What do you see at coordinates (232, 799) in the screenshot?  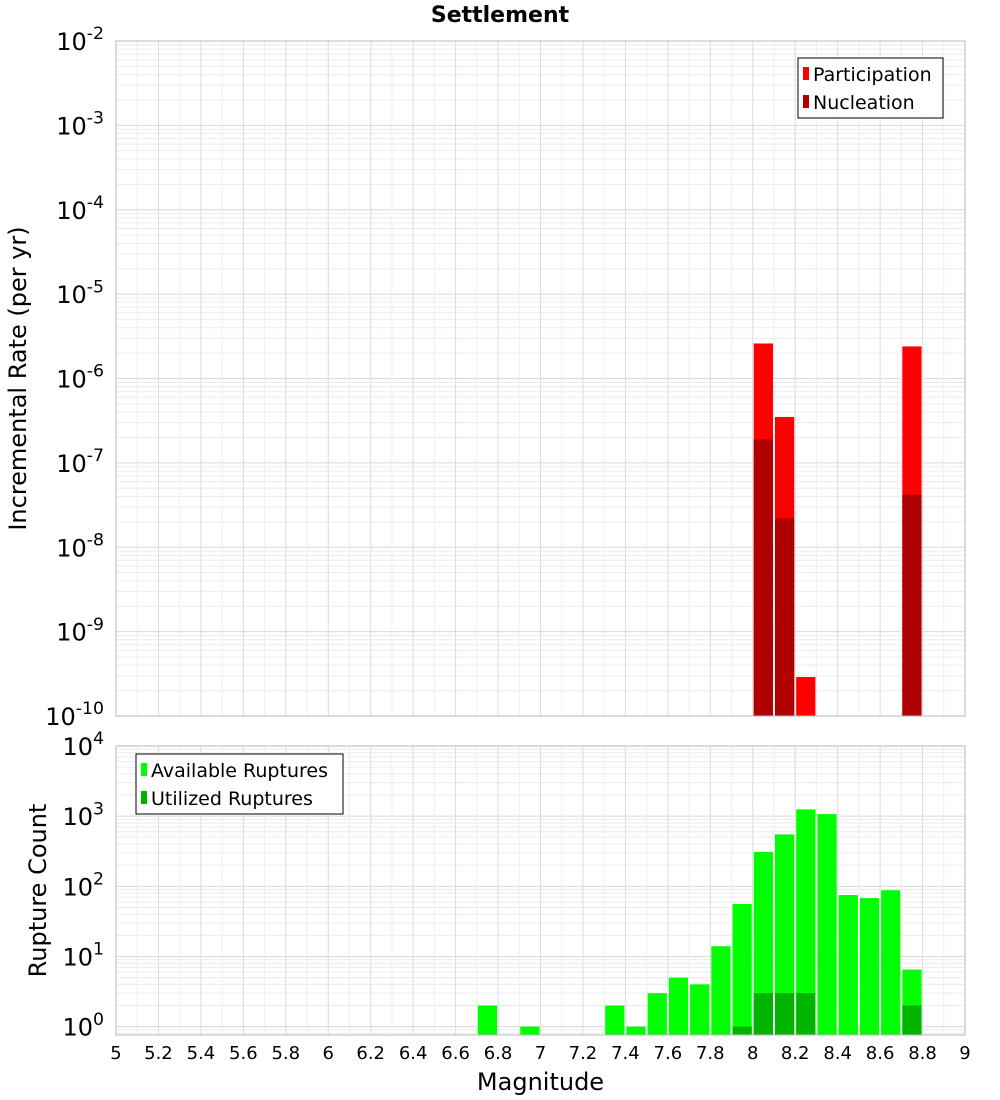 I see `legend-label: Utilized Ruptures` at bounding box center [232, 799].